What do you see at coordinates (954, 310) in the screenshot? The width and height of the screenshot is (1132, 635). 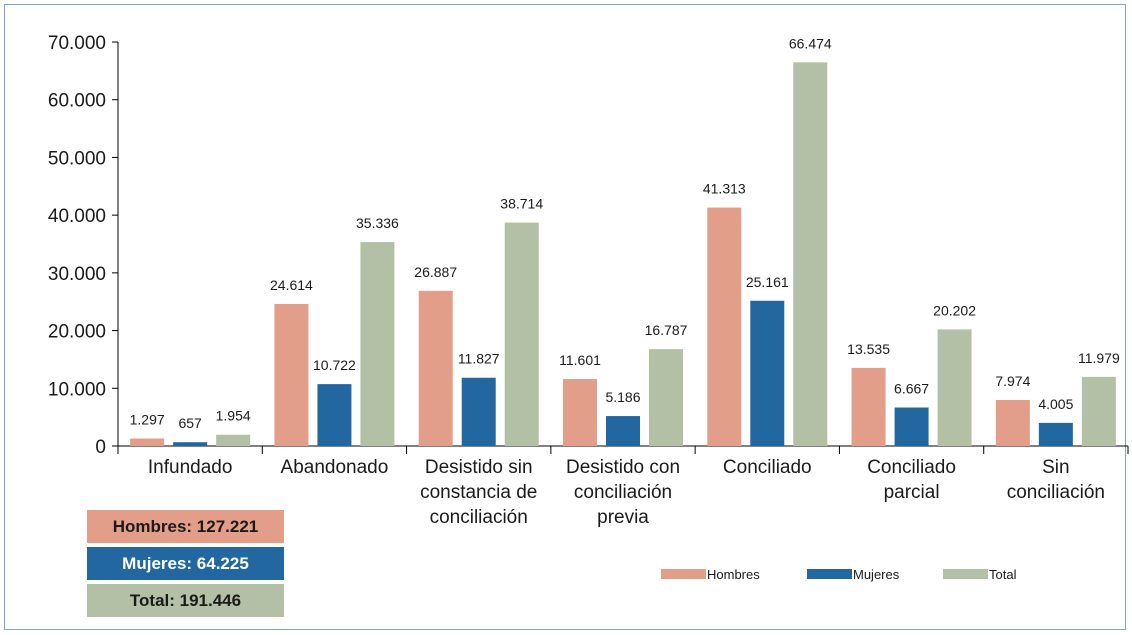 I see `data-label: 20.202` at bounding box center [954, 310].